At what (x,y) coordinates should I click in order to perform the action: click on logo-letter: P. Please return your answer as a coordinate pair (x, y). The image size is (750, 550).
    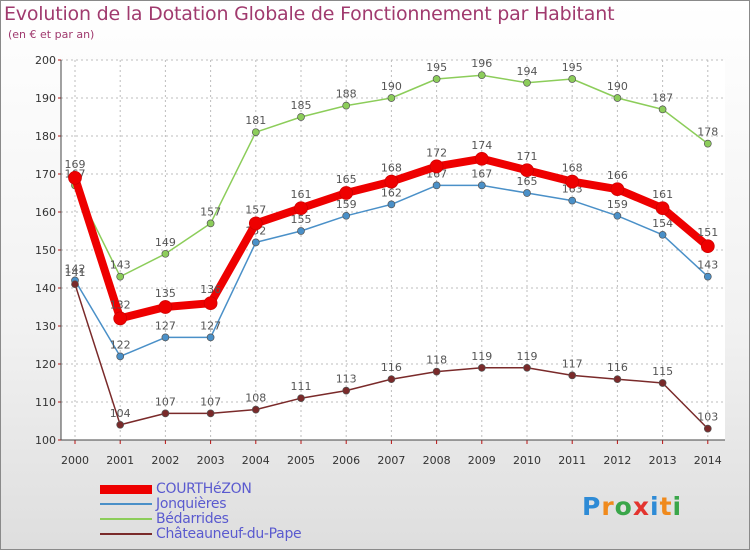
    Looking at the image, I should click on (592, 506).